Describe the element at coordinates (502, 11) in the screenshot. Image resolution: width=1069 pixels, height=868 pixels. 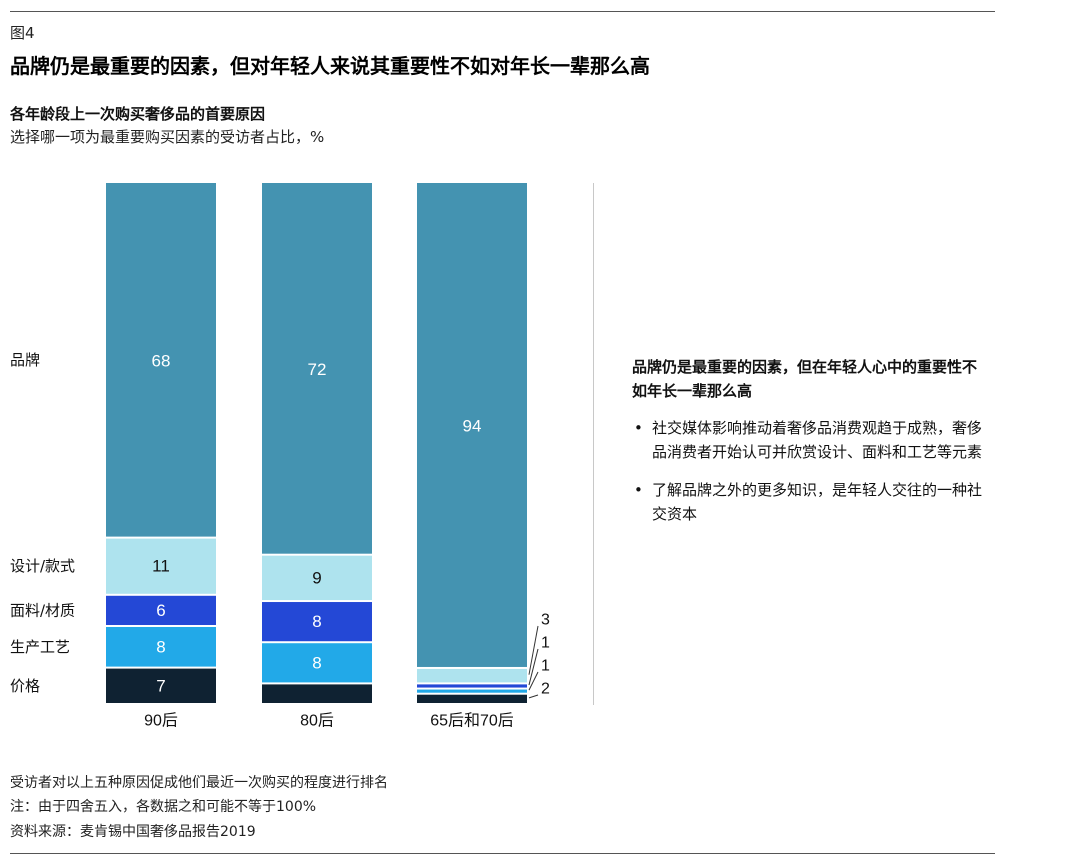
I see `top-rule` at that location.